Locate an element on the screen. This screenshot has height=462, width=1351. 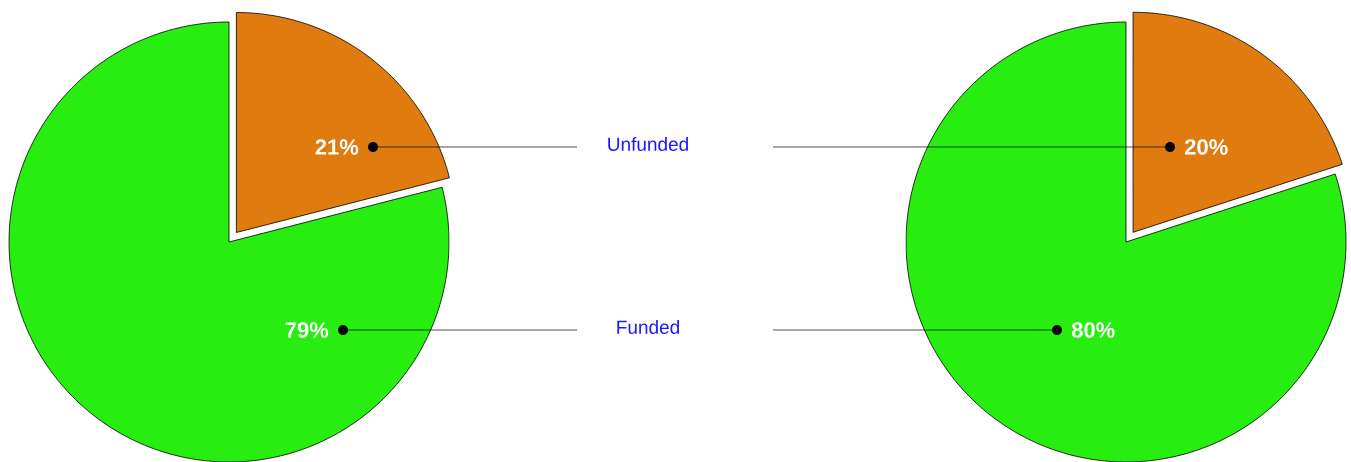
data-label: 80% is located at coordinates (1093, 330).